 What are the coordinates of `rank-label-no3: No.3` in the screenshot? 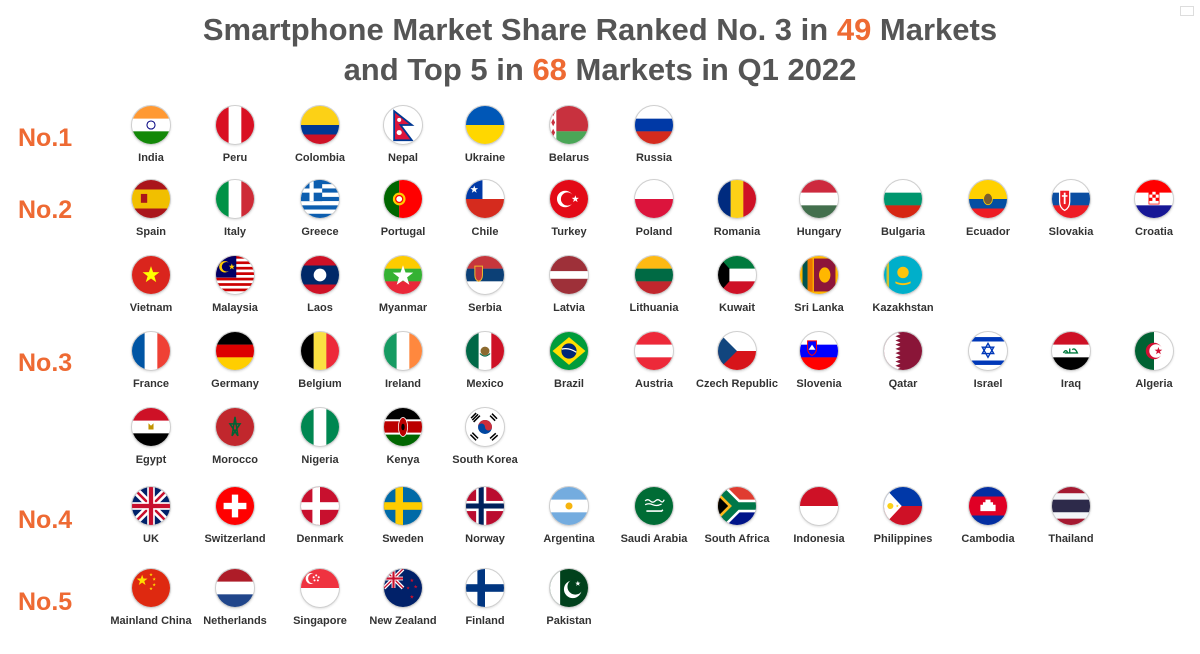 It's located at (45, 363).